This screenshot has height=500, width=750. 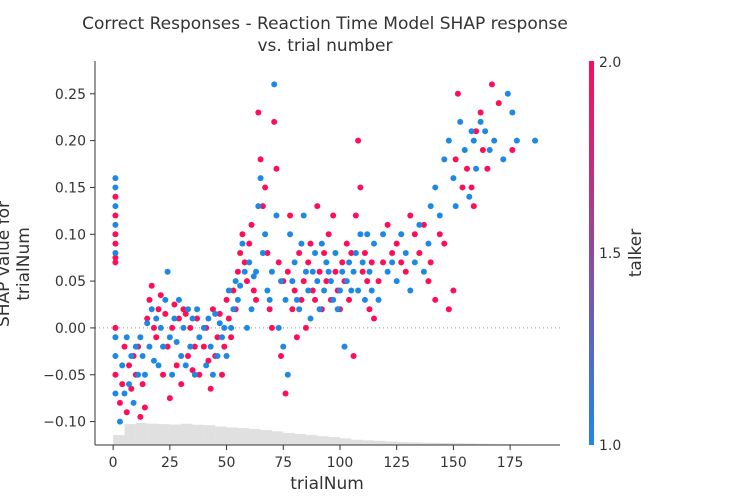 What do you see at coordinates (113, 463) in the screenshot?
I see `x-tick-label: 0` at bounding box center [113, 463].